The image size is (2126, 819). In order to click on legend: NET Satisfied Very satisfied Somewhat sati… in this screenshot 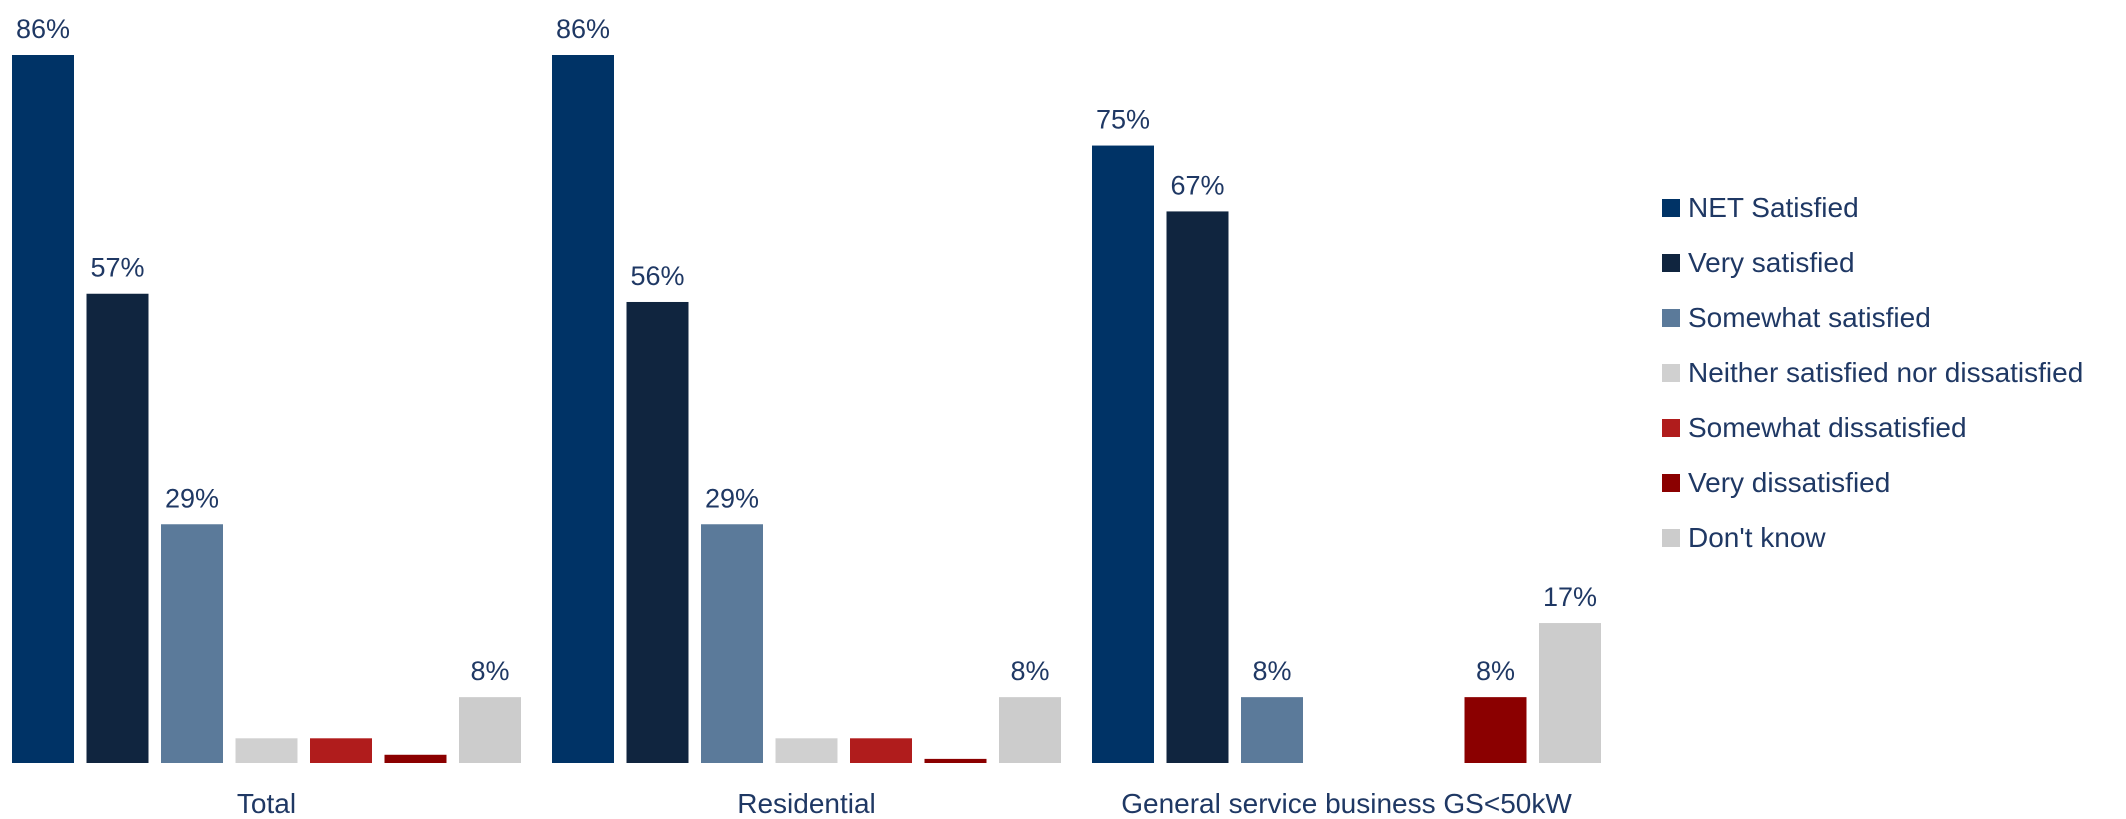, I will do `click(1872, 372)`.